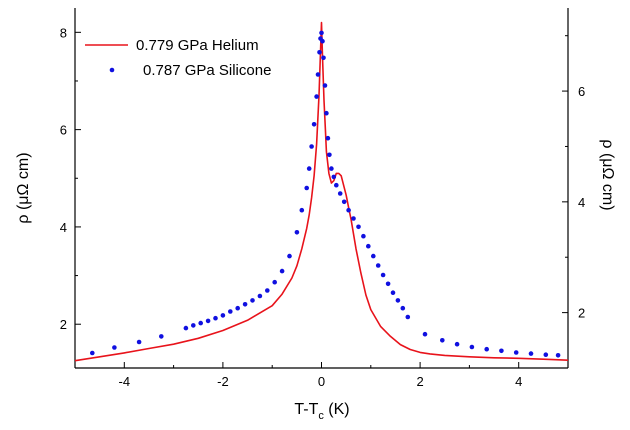 This screenshot has width=630, height=430. I want to click on x-tick-label: 2, so click(419, 381).